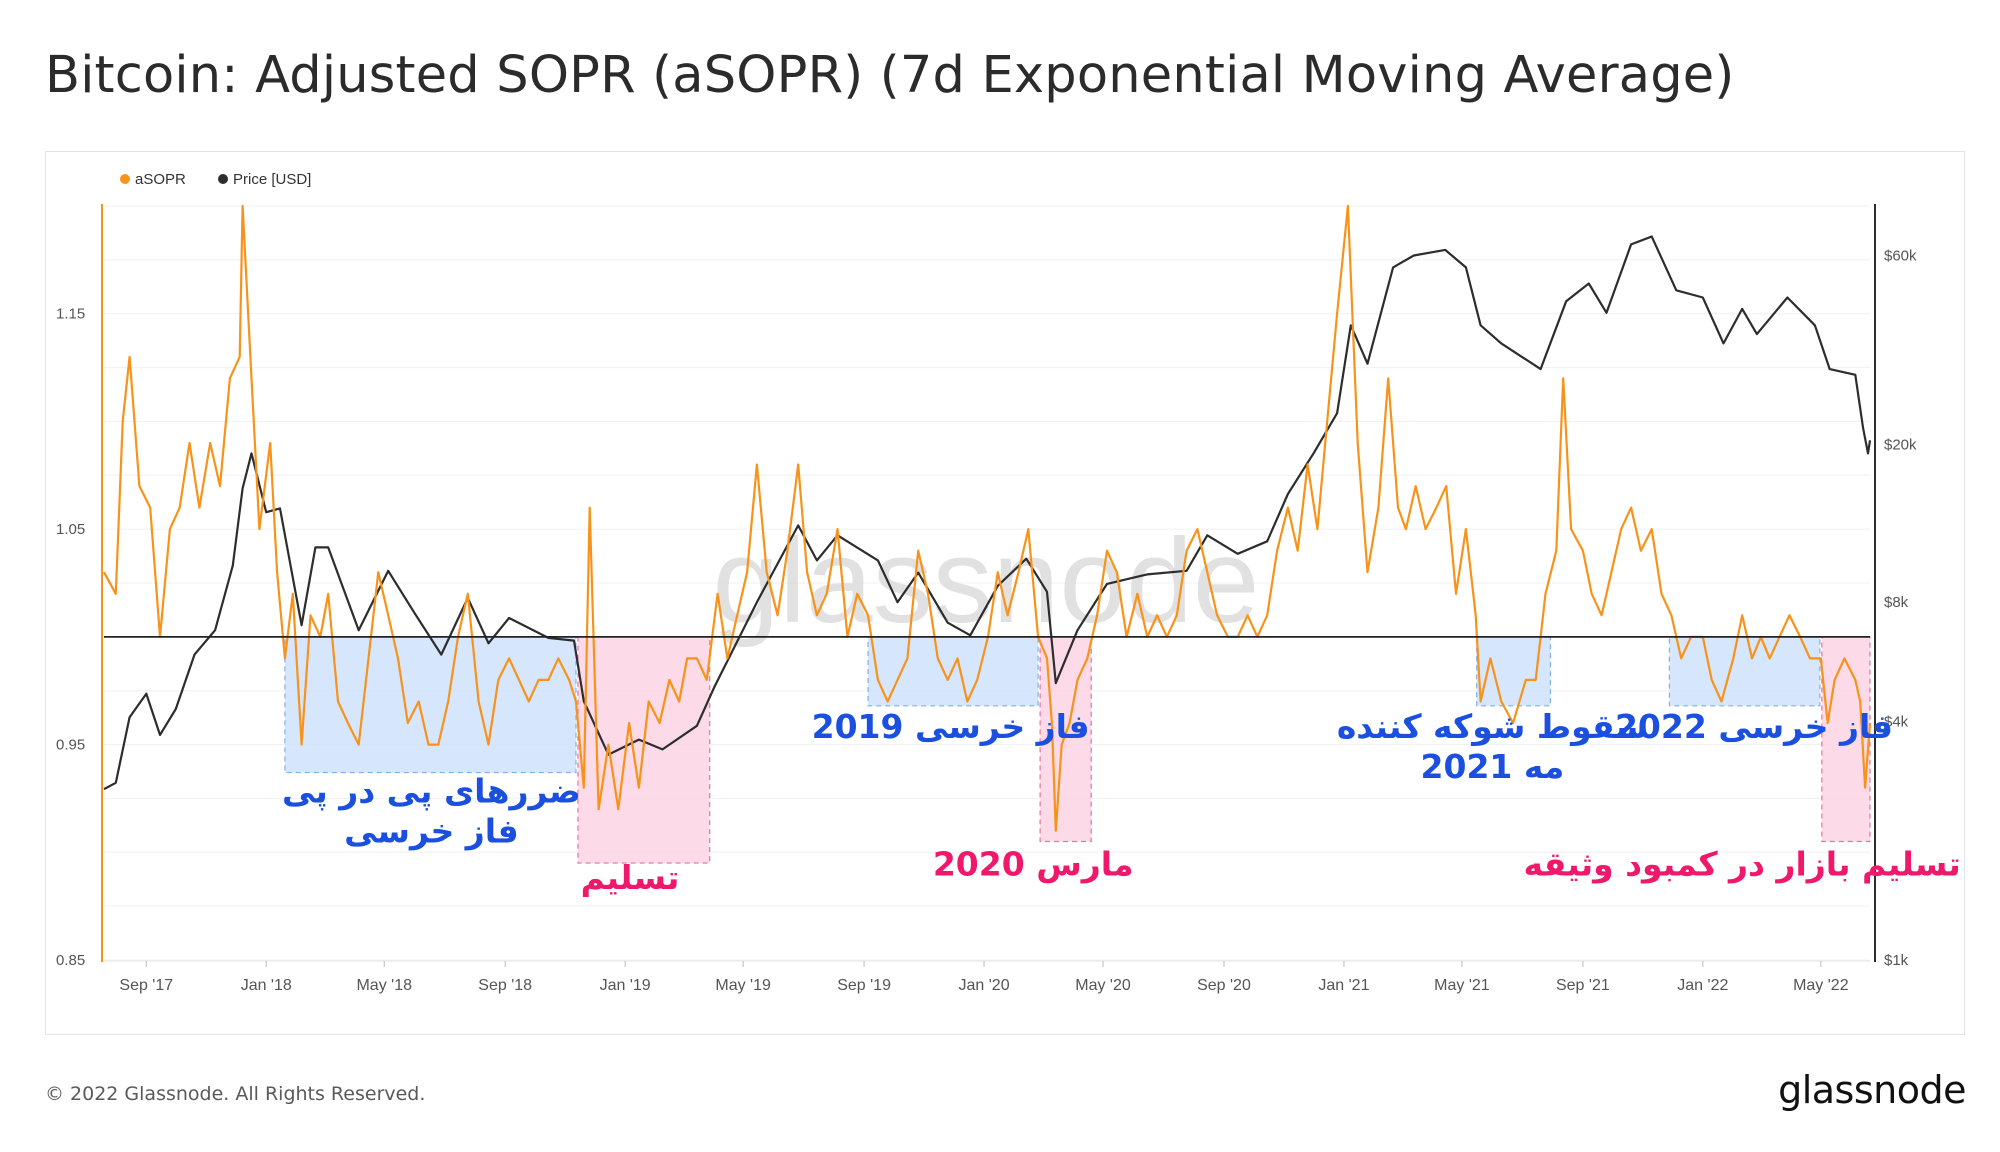 The height and width of the screenshot is (1152, 2000). What do you see at coordinates (951, 727) in the screenshot?
I see `region-label: فاز خرسی 2019` at bounding box center [951, 727].